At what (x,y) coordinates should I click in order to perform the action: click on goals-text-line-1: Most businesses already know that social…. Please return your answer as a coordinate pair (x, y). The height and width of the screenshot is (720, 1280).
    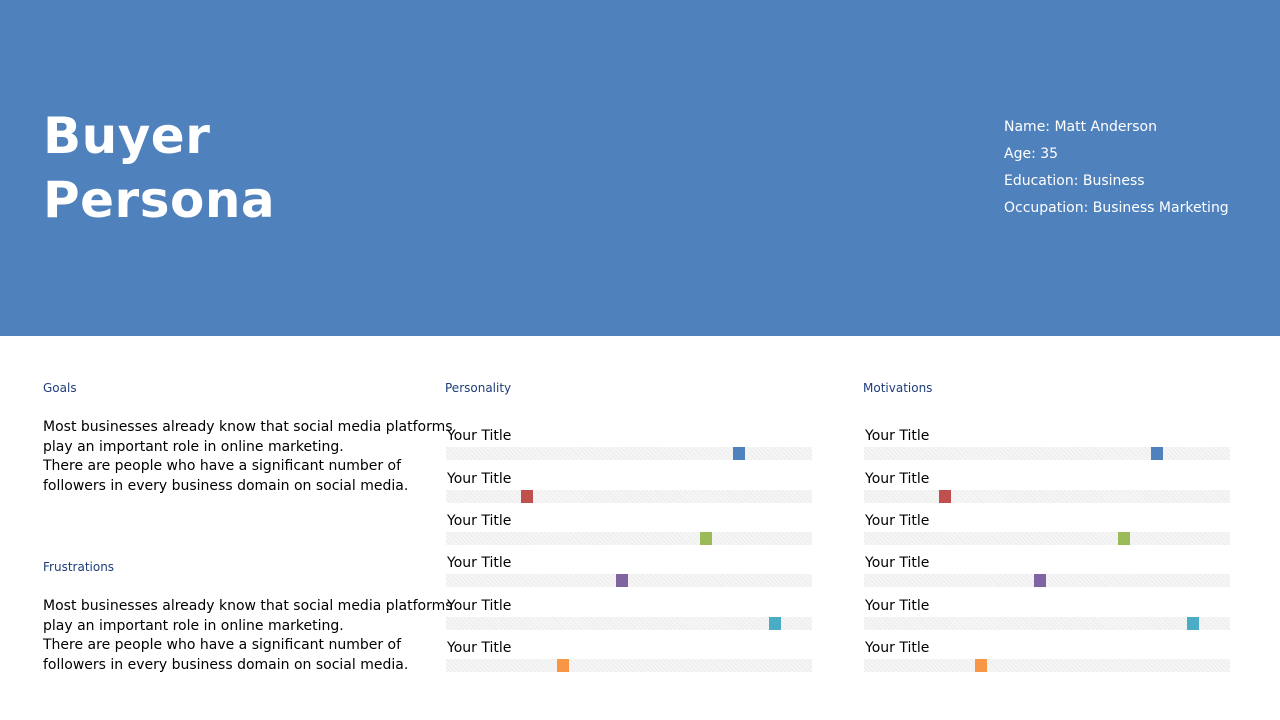
    Looking at the image, I should click on (248, 437).